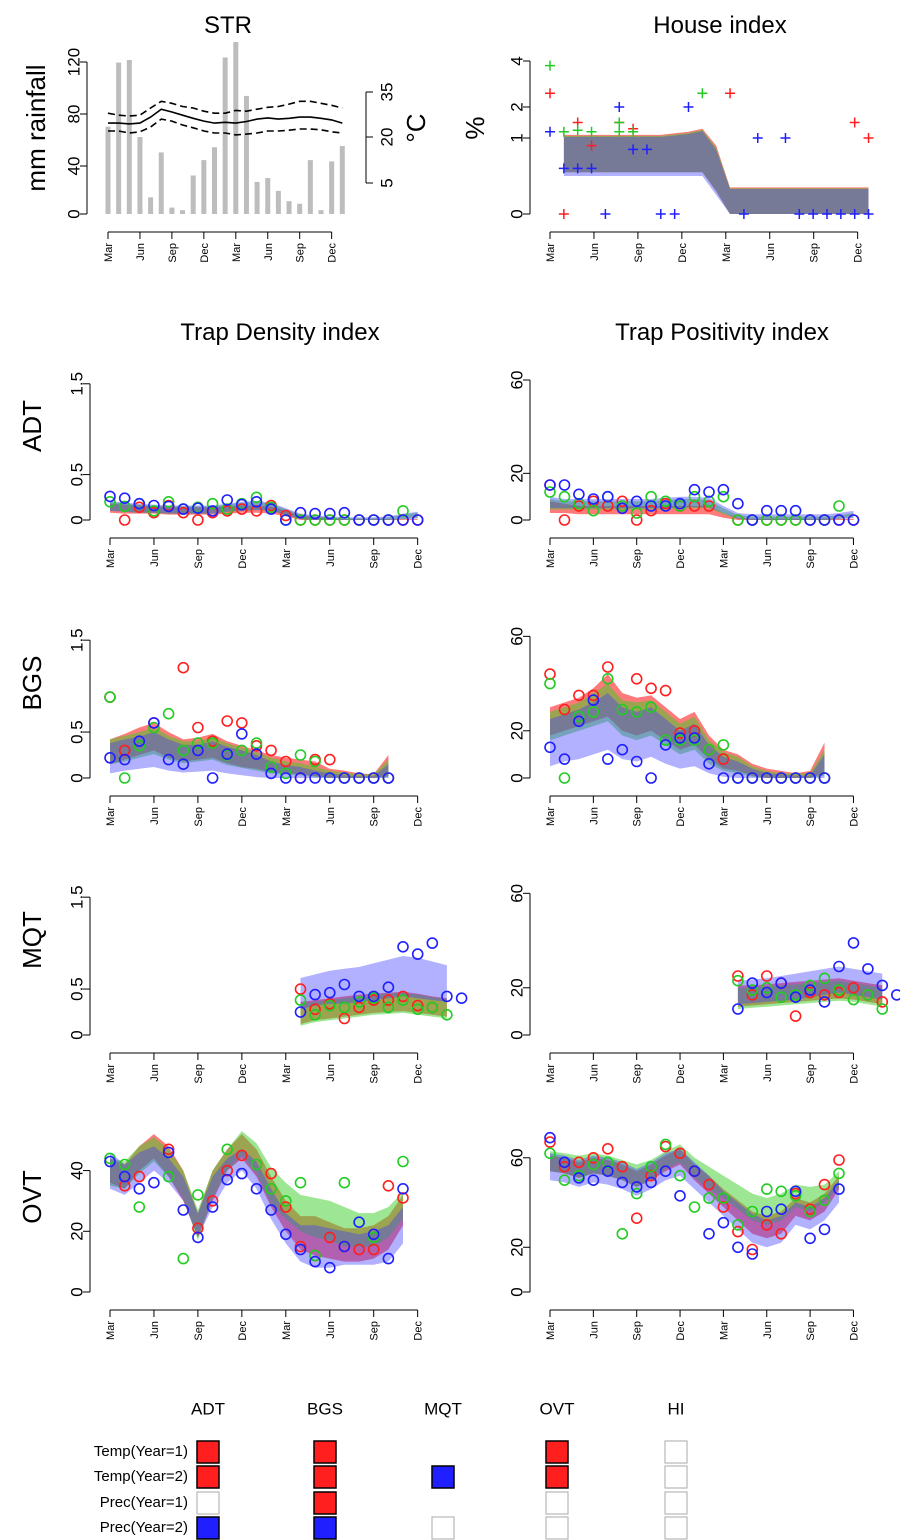 This screenshot has width=900, height=1540. Describe the element at coordinates (768, 816) in the screenshot. I see `bgs-positivity-x-tick-label: Jun` at that location.